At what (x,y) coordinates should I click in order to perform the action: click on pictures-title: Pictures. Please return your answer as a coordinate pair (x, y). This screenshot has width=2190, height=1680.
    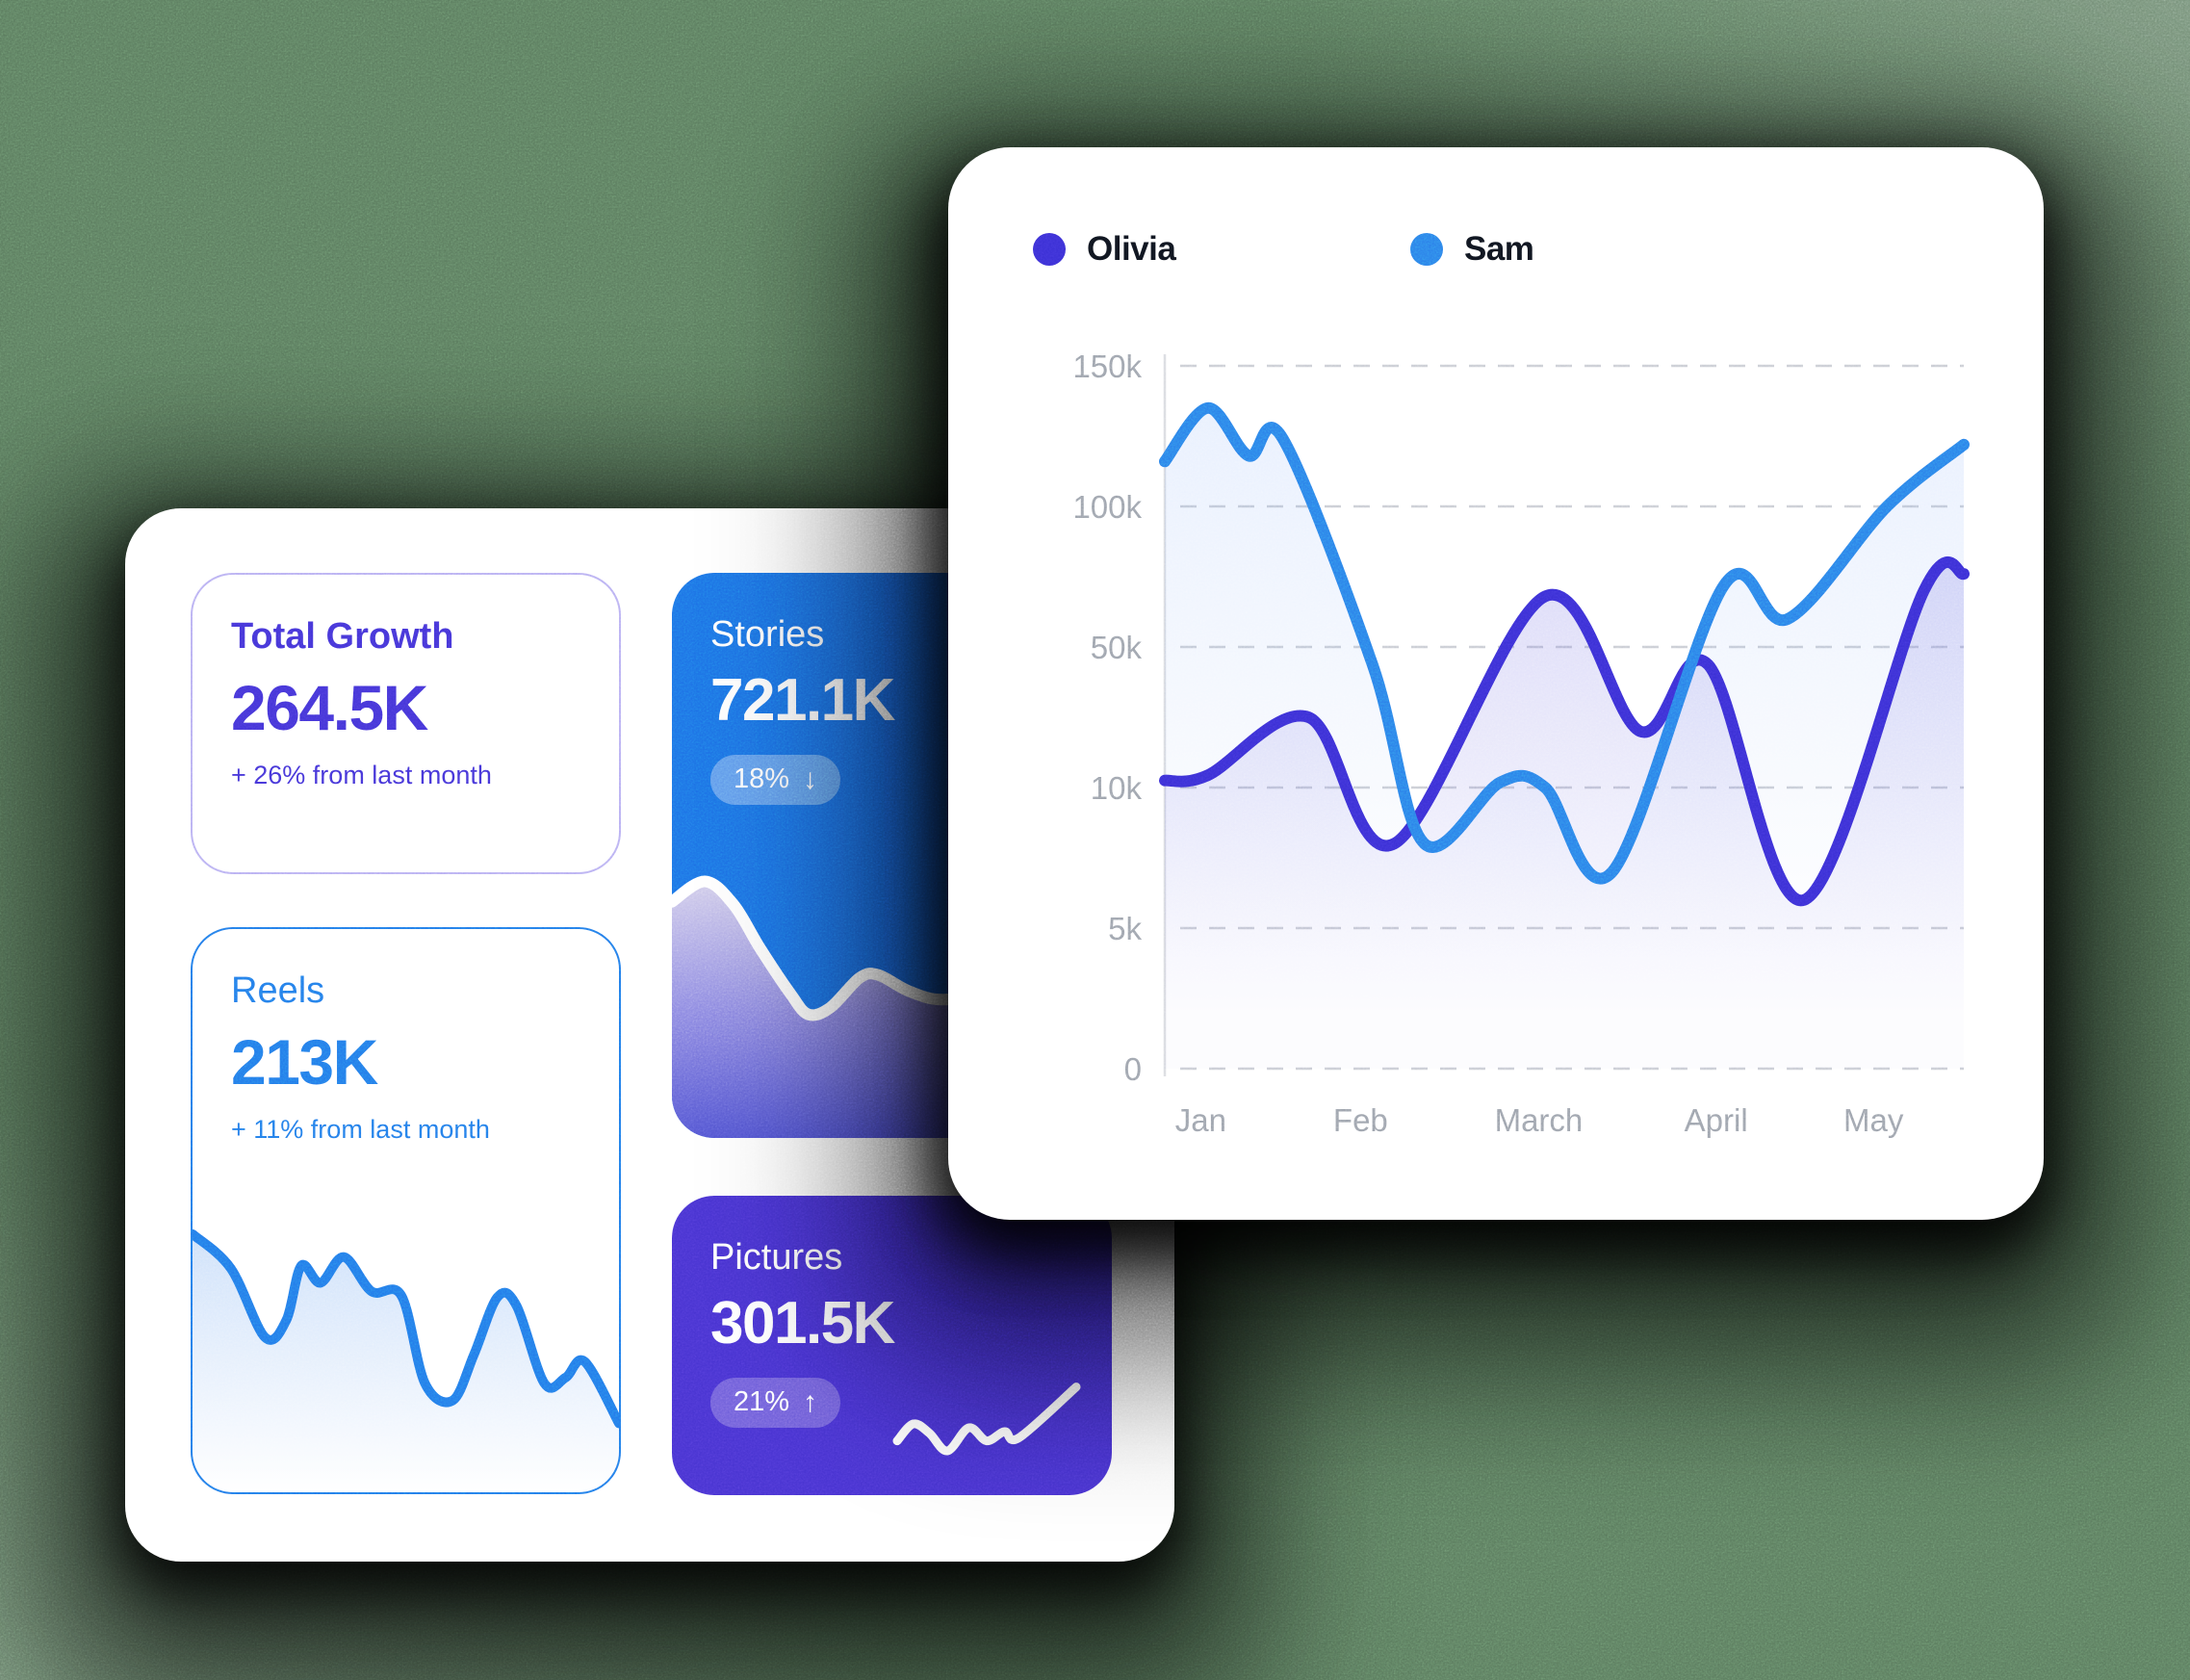
    Looking at the image, I should click on (776, 1257).